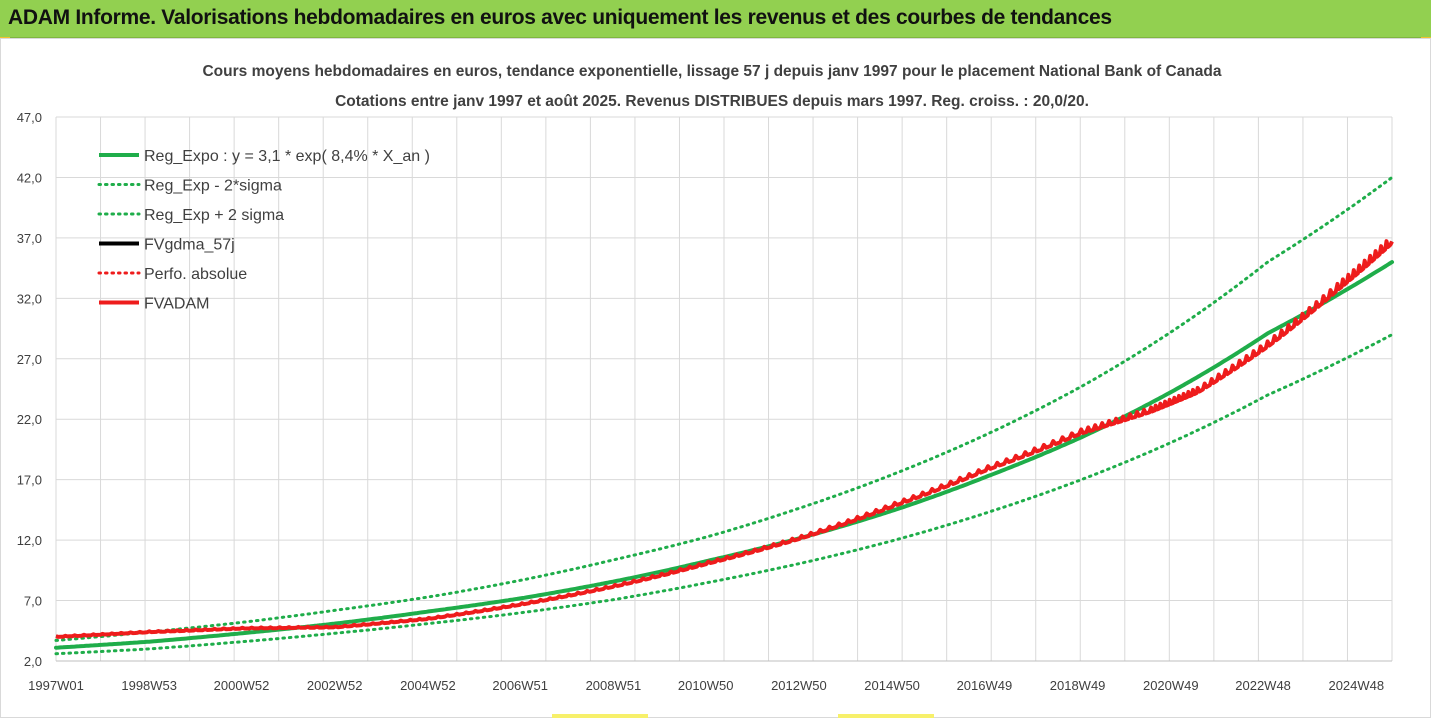 This screenshot has width=1431, height=718. Describe the element at coordinates (29, 419) in the screenshot. I see `y-tick-label: 22,0` at that location.